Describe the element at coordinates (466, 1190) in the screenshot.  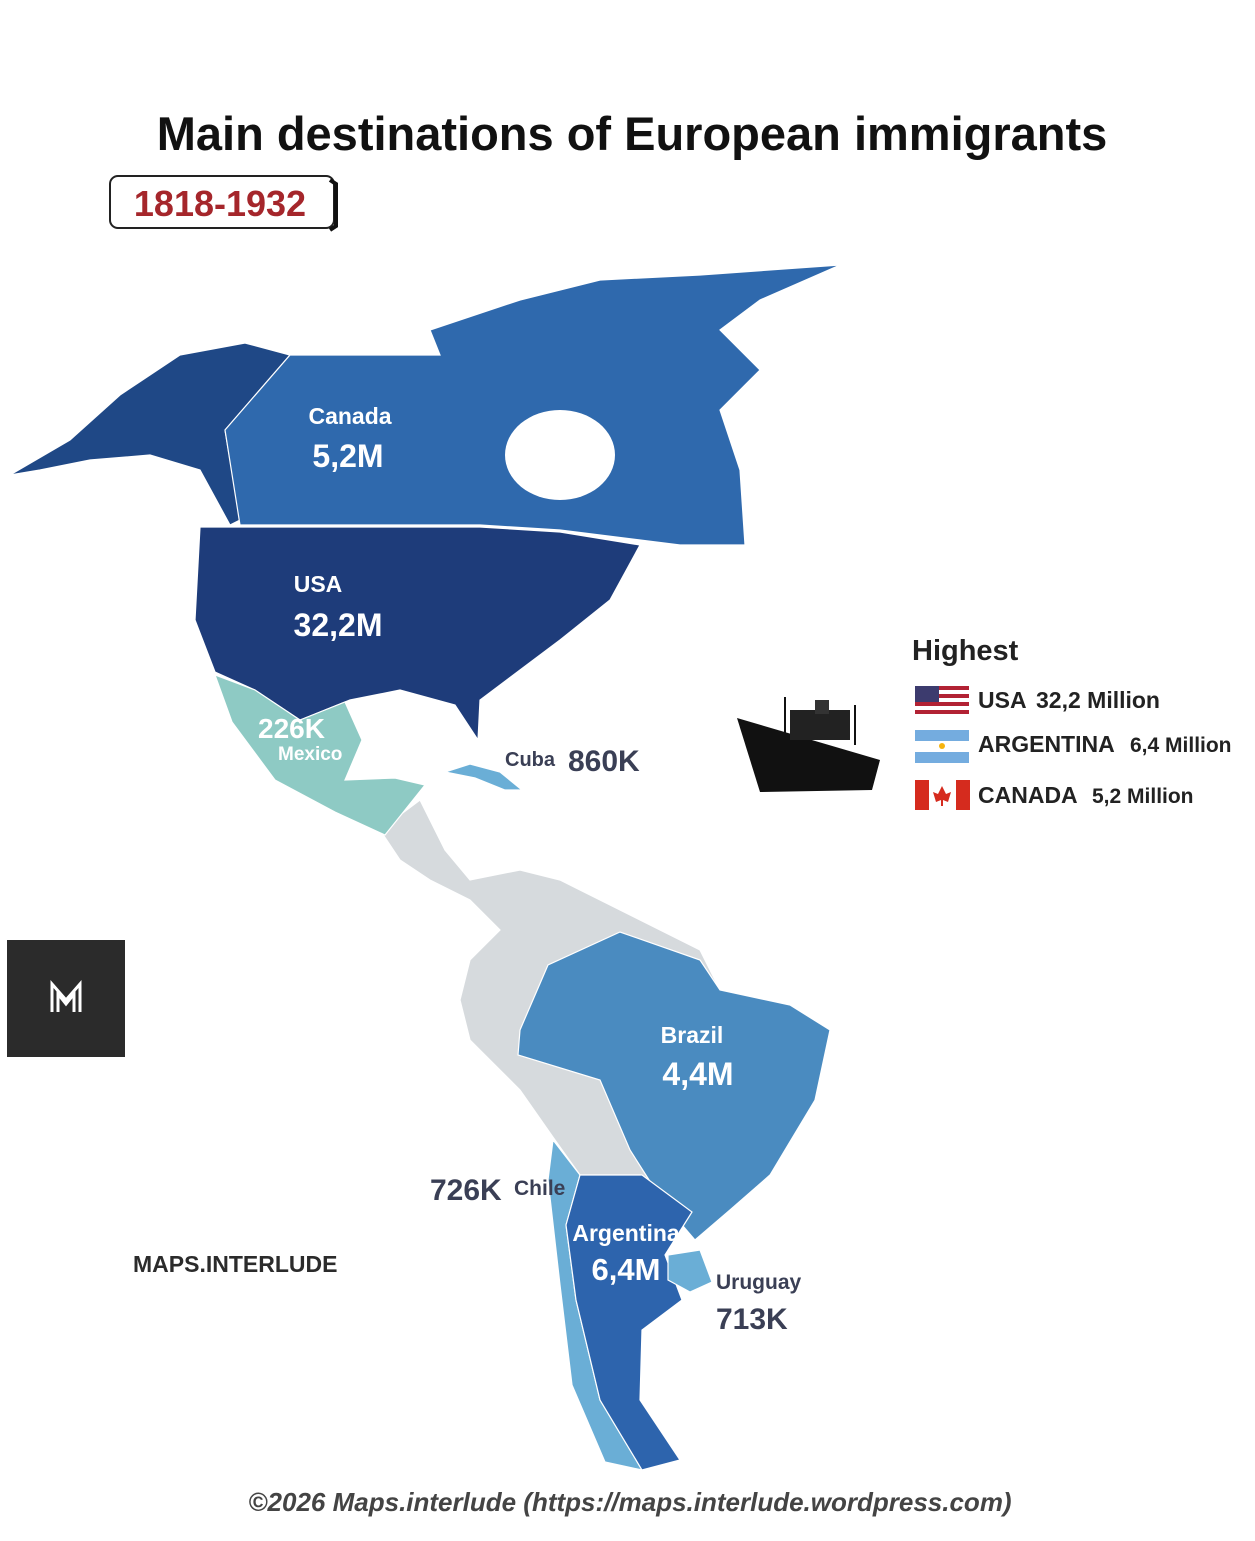
I see `region-value: 726K` at that location.